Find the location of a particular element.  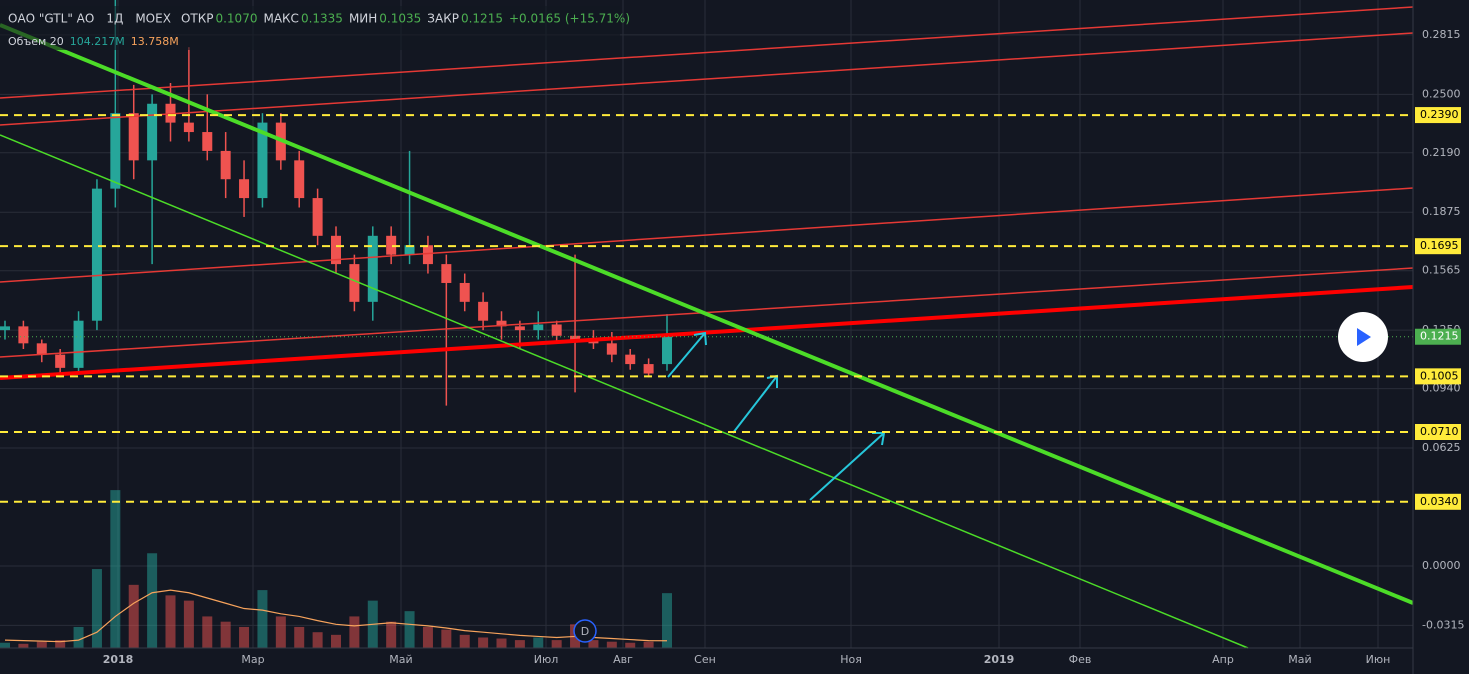

y-tick-label: 0.2815 is located at coordinates (1441, 34).